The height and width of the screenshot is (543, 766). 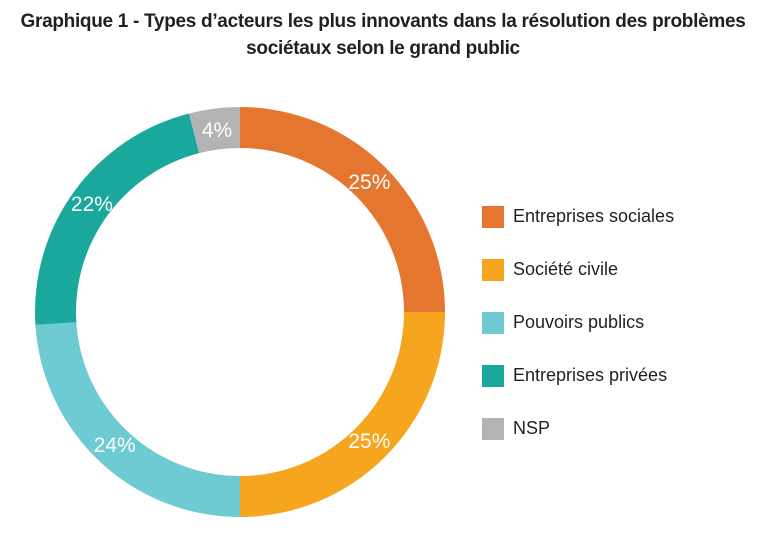 What do you see at coordinates (369, 441) in the screenshot?
I see `value-label-societe-civile: 25%` at bounding box center [369, 441].